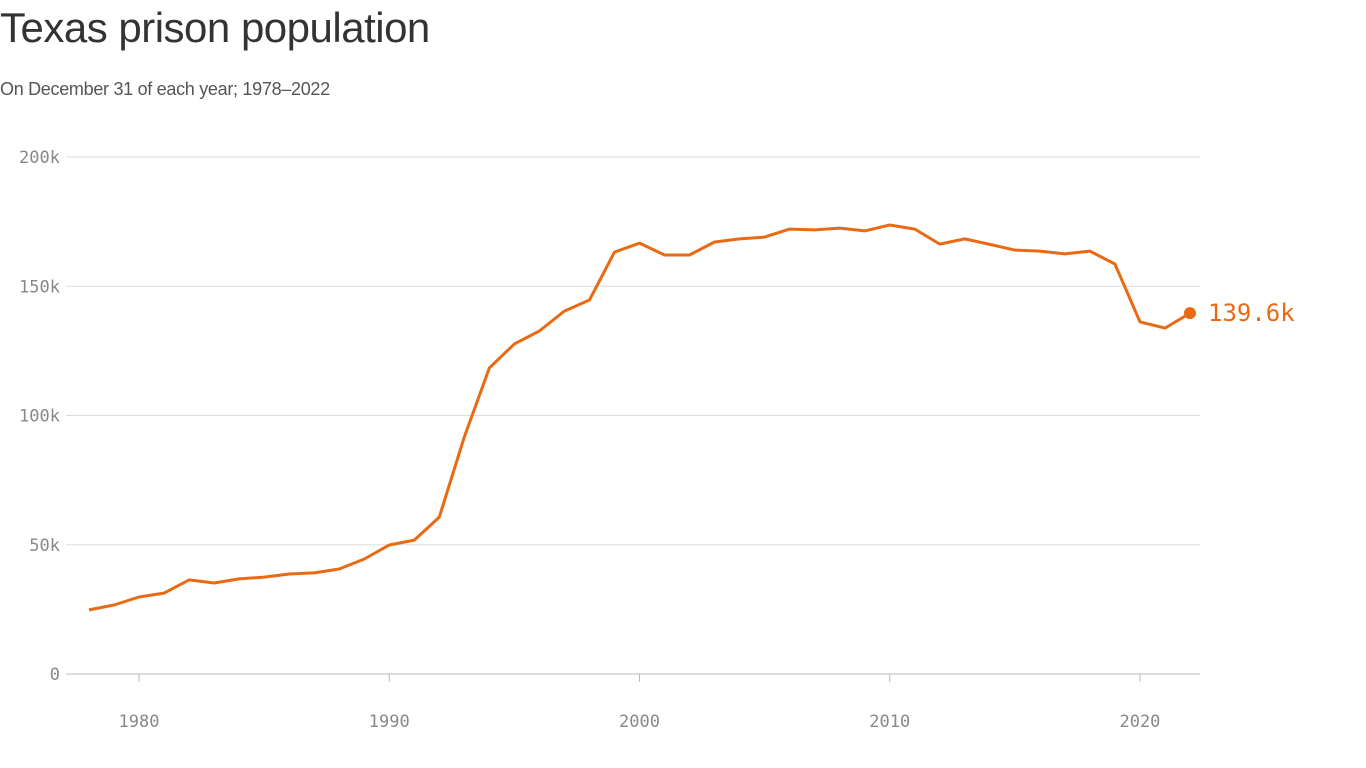 The image size is (1366, 768). What do you see at coordinates (639, 722) in the screenshot?
I see `x-tick-label: 2000` at bounding box center [639, 722].